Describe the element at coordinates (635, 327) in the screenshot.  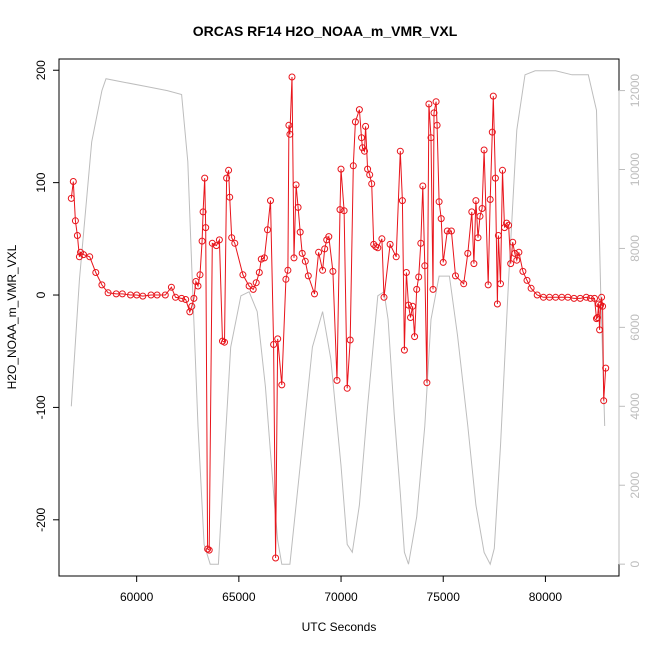
I see `y2-tick-label: 6000` at that location.